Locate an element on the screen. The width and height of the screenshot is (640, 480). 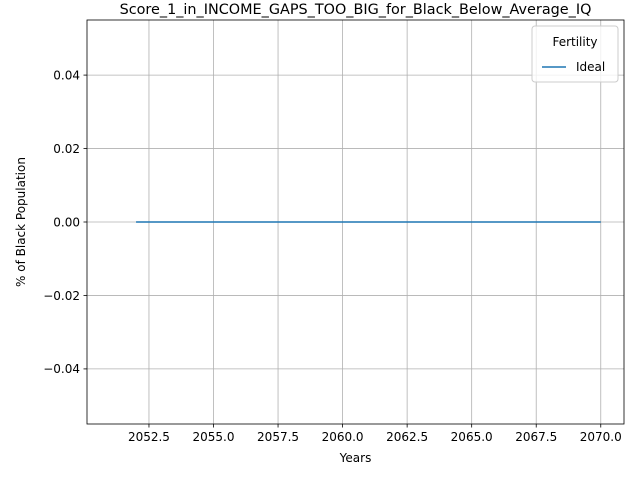
legend-box is located at coordinates (575, 54).